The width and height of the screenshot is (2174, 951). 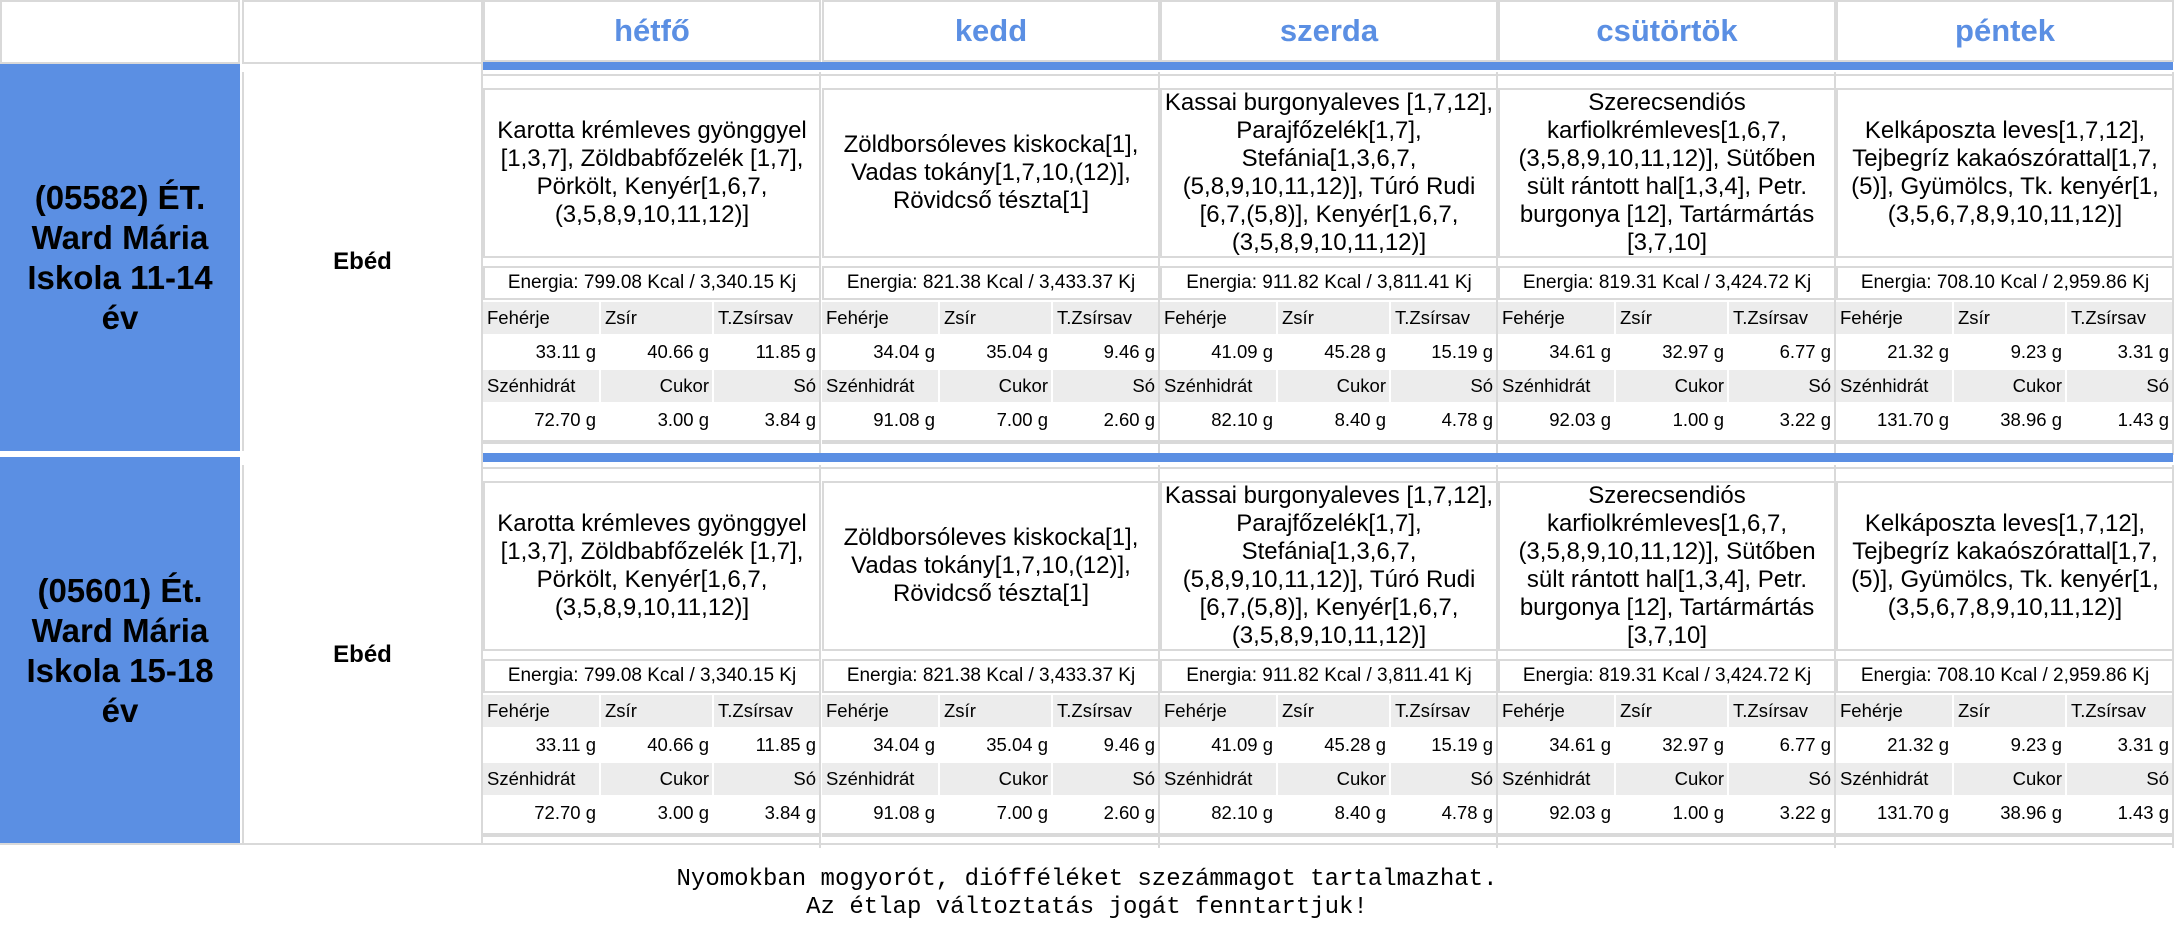 I want to click on change-notice: Az étlap változtatás jogát fenntartjuk!, so click(x=1087, y=907).